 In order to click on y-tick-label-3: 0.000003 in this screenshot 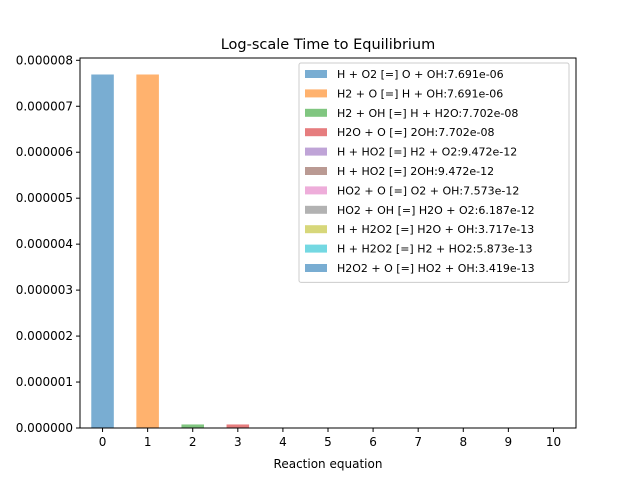, I will do `click(44, 290)`.